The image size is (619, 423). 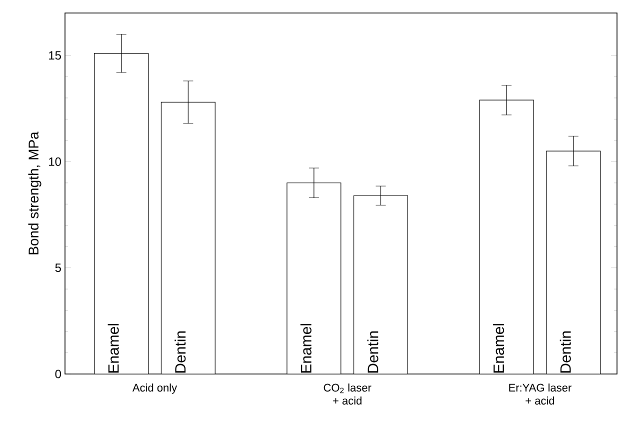 I want to click on series-label: Enamel, so click(x=113, y=348).